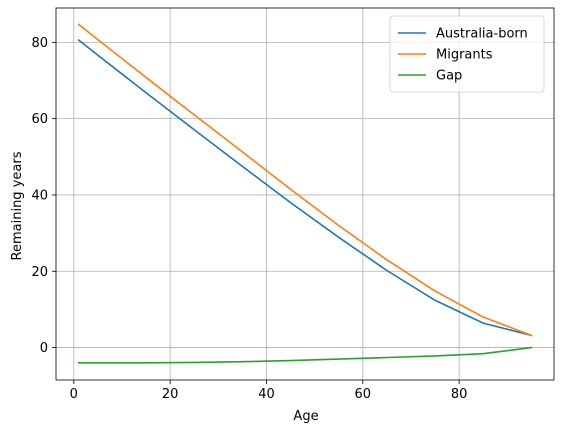  I want to click on legend-box, so click(467, 54).